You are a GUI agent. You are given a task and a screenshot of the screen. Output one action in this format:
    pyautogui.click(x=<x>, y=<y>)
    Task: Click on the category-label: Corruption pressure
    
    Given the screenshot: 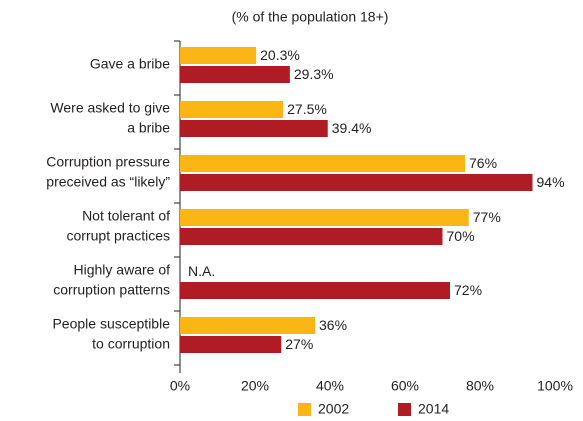 What is the action you would take?
    pyautogui.click(x=108, y=162)
    